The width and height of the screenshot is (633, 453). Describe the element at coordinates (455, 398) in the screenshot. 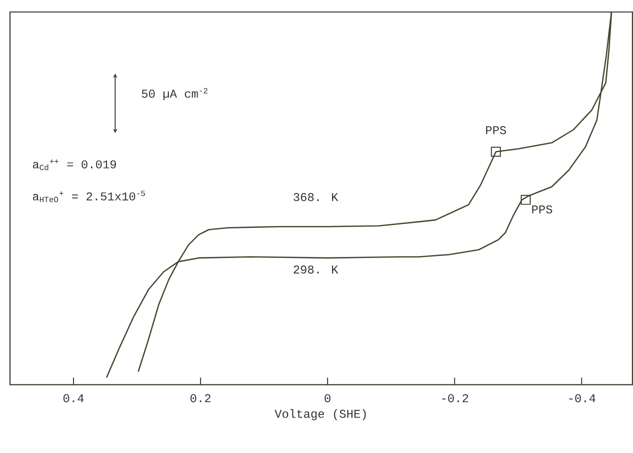

I see `x-tick-label: -0.2` at that location.